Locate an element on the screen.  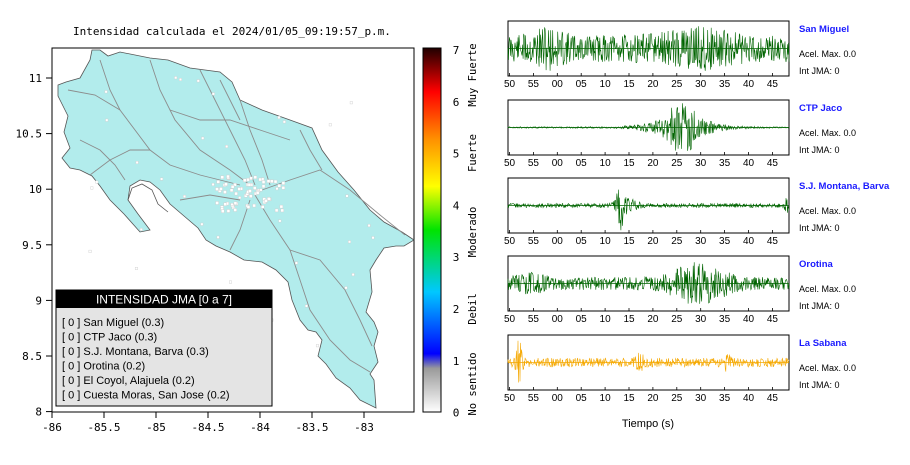
colorbar-tick-label: 6 is located at coordinates (456, 102).